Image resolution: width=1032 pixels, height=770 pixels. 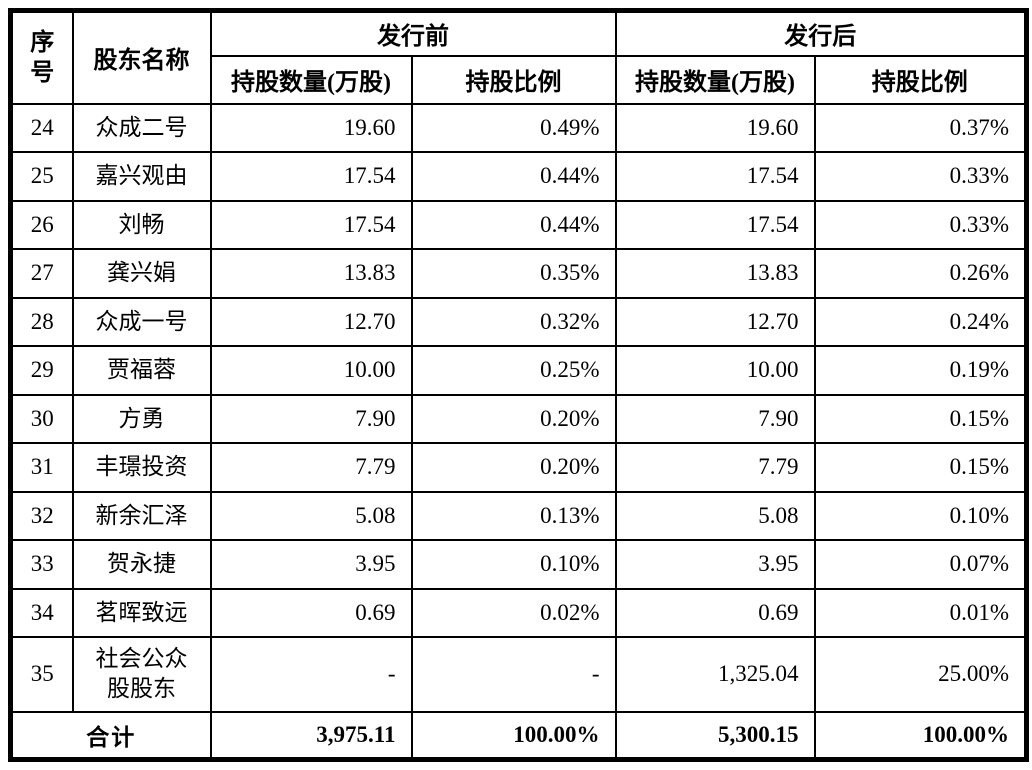 What do you see at coordinates (41, 225) in the screenshot?
I see `row-seq: 26` at bounding box center [41, 225].